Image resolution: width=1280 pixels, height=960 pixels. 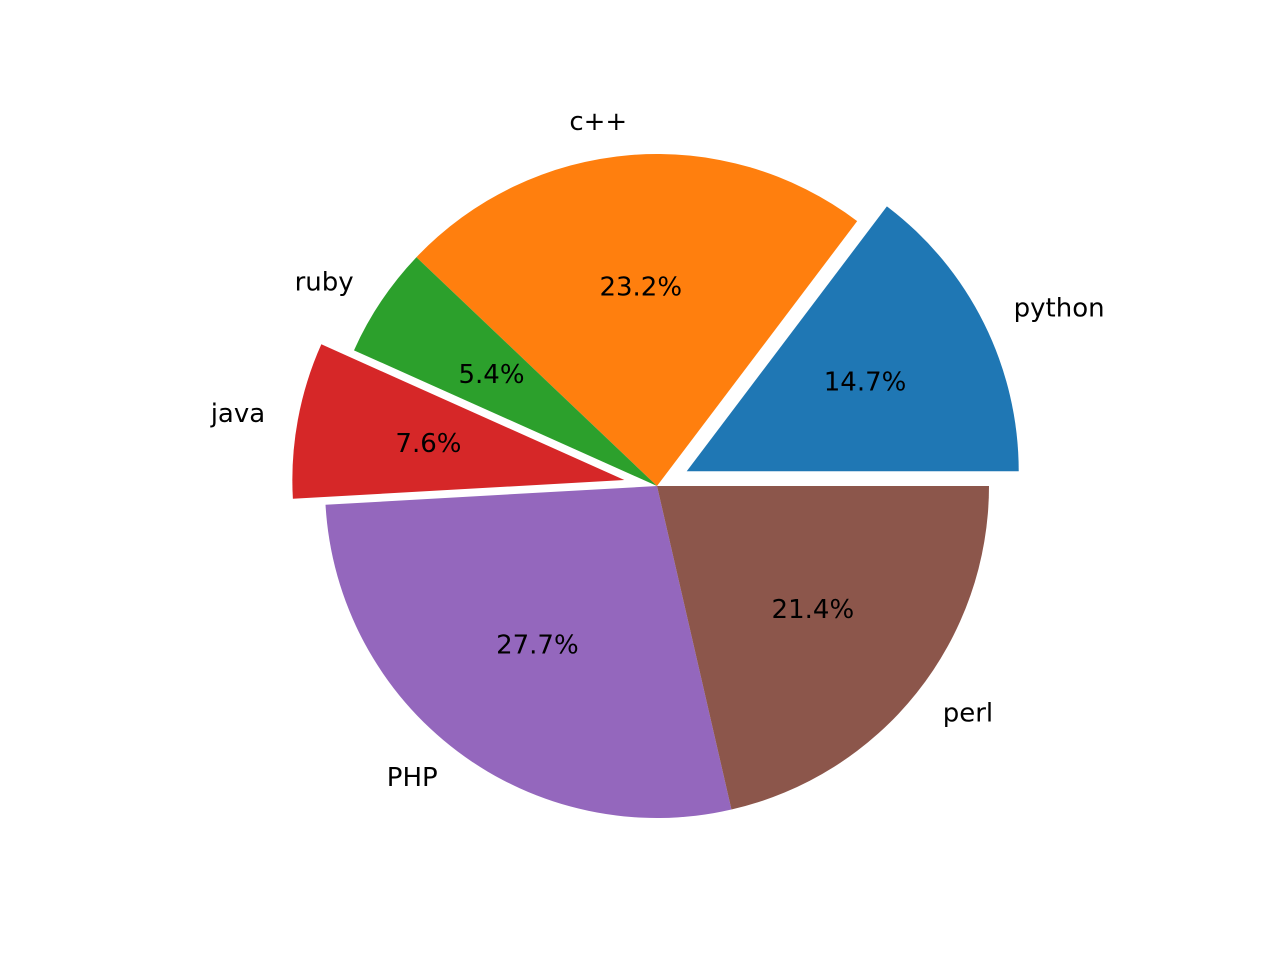 I want to click on percent-label-php: 27.7%, so click(x=537, y=645).